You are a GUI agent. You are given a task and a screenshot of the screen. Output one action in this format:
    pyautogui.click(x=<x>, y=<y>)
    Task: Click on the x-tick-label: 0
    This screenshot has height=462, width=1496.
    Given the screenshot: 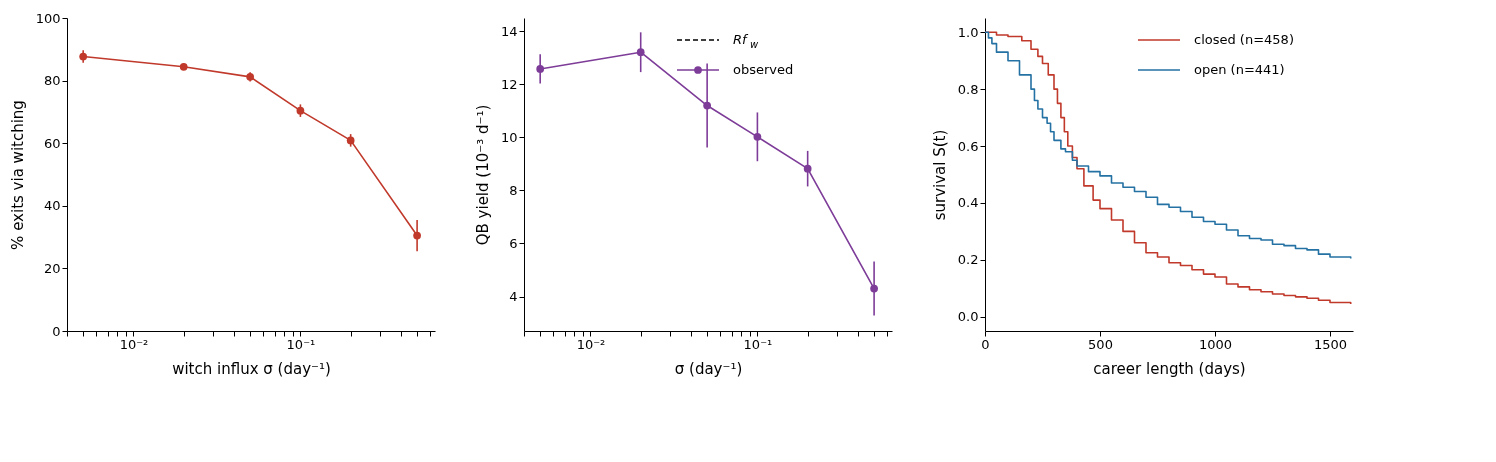 What is the action you would take?
    pyautogui.click(x=985, y=344)
    